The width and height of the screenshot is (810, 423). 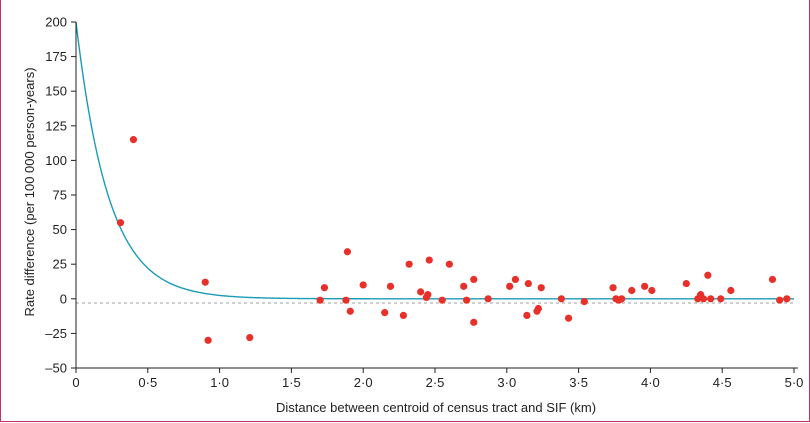 What do you see at coordinates (363, 382) in the screenshot?
I see `x-tick-label: 2·0` at bounding box center [363, 382].